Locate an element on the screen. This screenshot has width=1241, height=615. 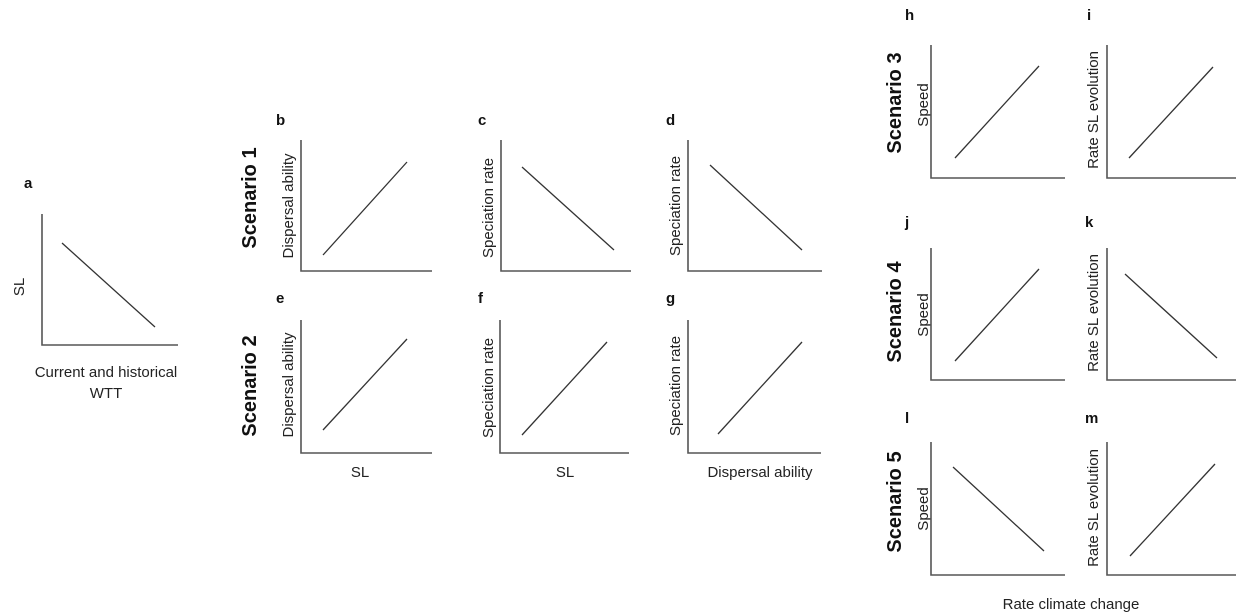
trend-line-a is located at coordinates (108, 285).